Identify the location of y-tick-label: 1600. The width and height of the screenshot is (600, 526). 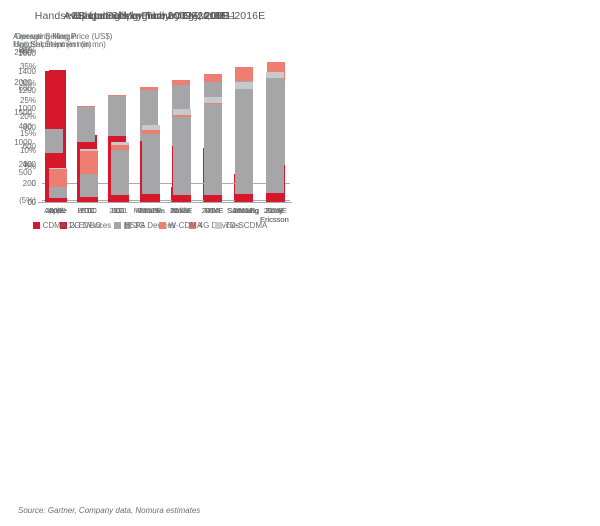
(27, 53).